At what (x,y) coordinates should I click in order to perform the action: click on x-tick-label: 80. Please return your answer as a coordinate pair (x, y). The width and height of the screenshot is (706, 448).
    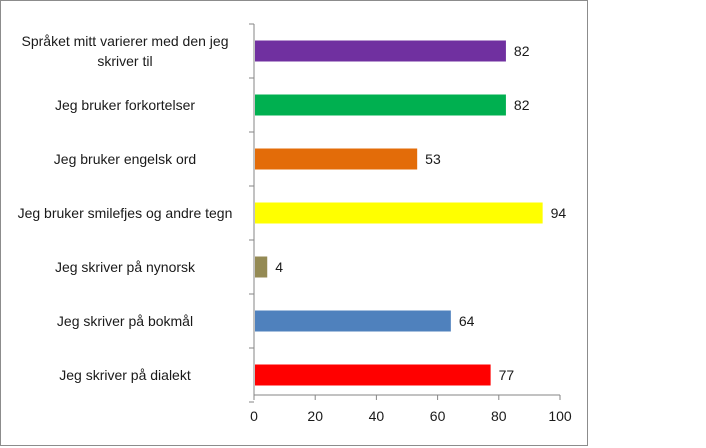
    Looking at the image, I should click on (499, 416).